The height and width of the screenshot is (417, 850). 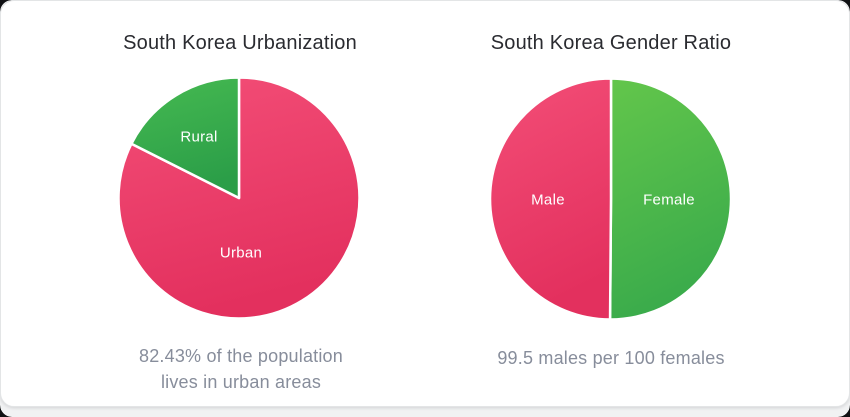 What do you see at coordinates (240, 43) in the screenshot?
I see `urbanization-chart-title: South Korea Urbanization` at bounding box center [240, 43].